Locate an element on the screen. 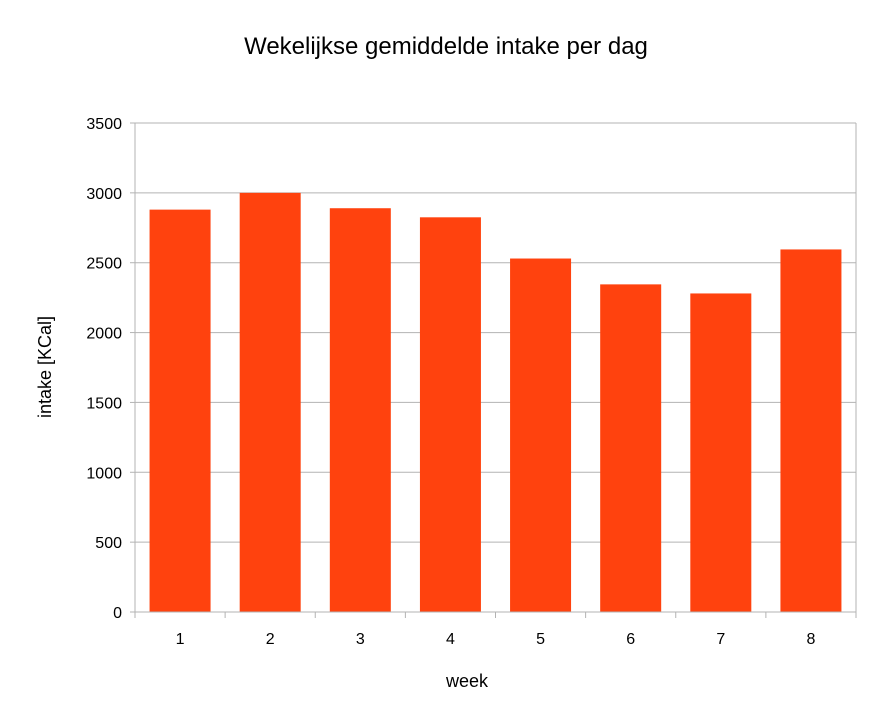 The height and width of the screenshot is (726, 892). x-tick-label: 8 is located at coordinates (810, 639).